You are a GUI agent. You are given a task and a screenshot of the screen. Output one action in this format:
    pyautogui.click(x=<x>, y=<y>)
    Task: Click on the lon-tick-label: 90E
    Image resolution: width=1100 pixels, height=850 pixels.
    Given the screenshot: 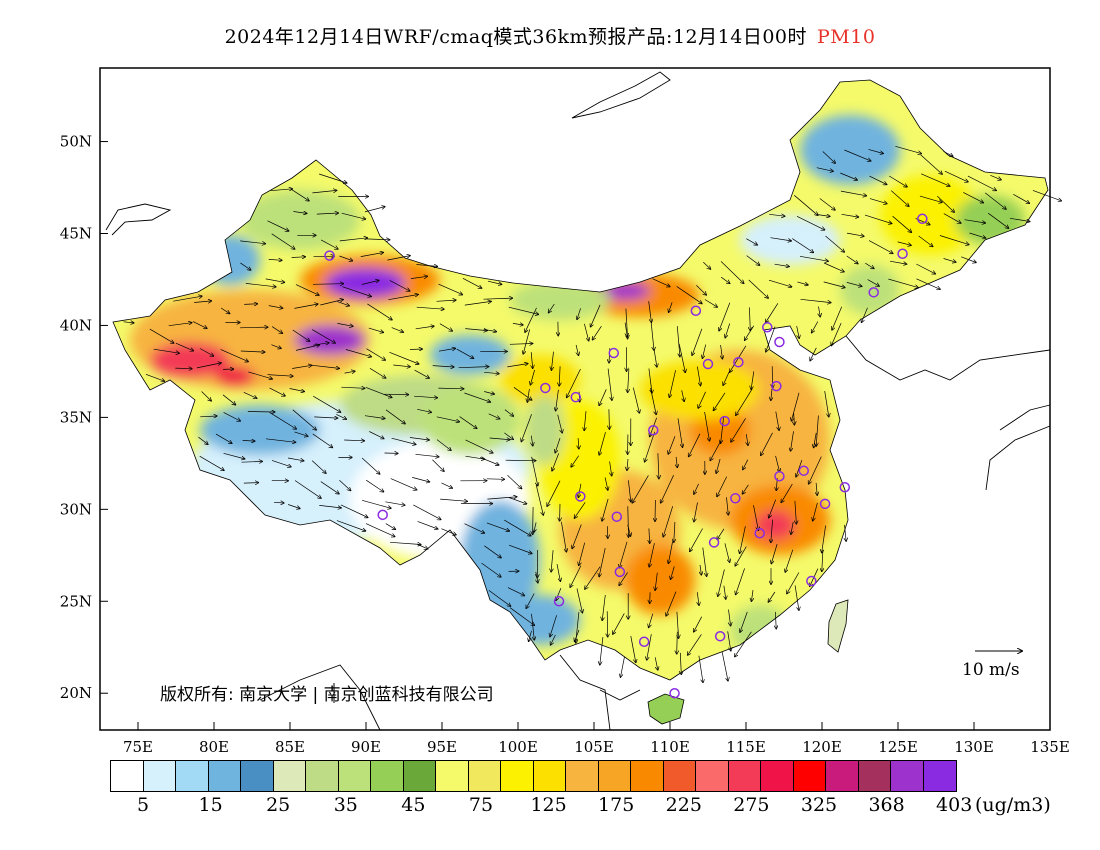 What is the action you would take?
    pyautogui.click(x=366, y=747)
    